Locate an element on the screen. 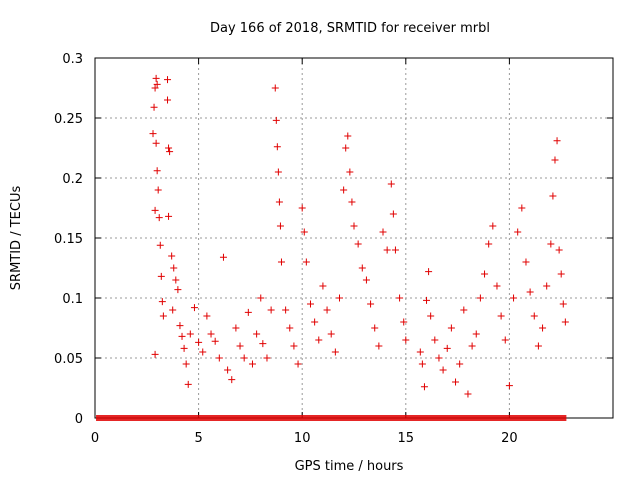  x-tick-label: 5 is located at coordinates (198, 438).